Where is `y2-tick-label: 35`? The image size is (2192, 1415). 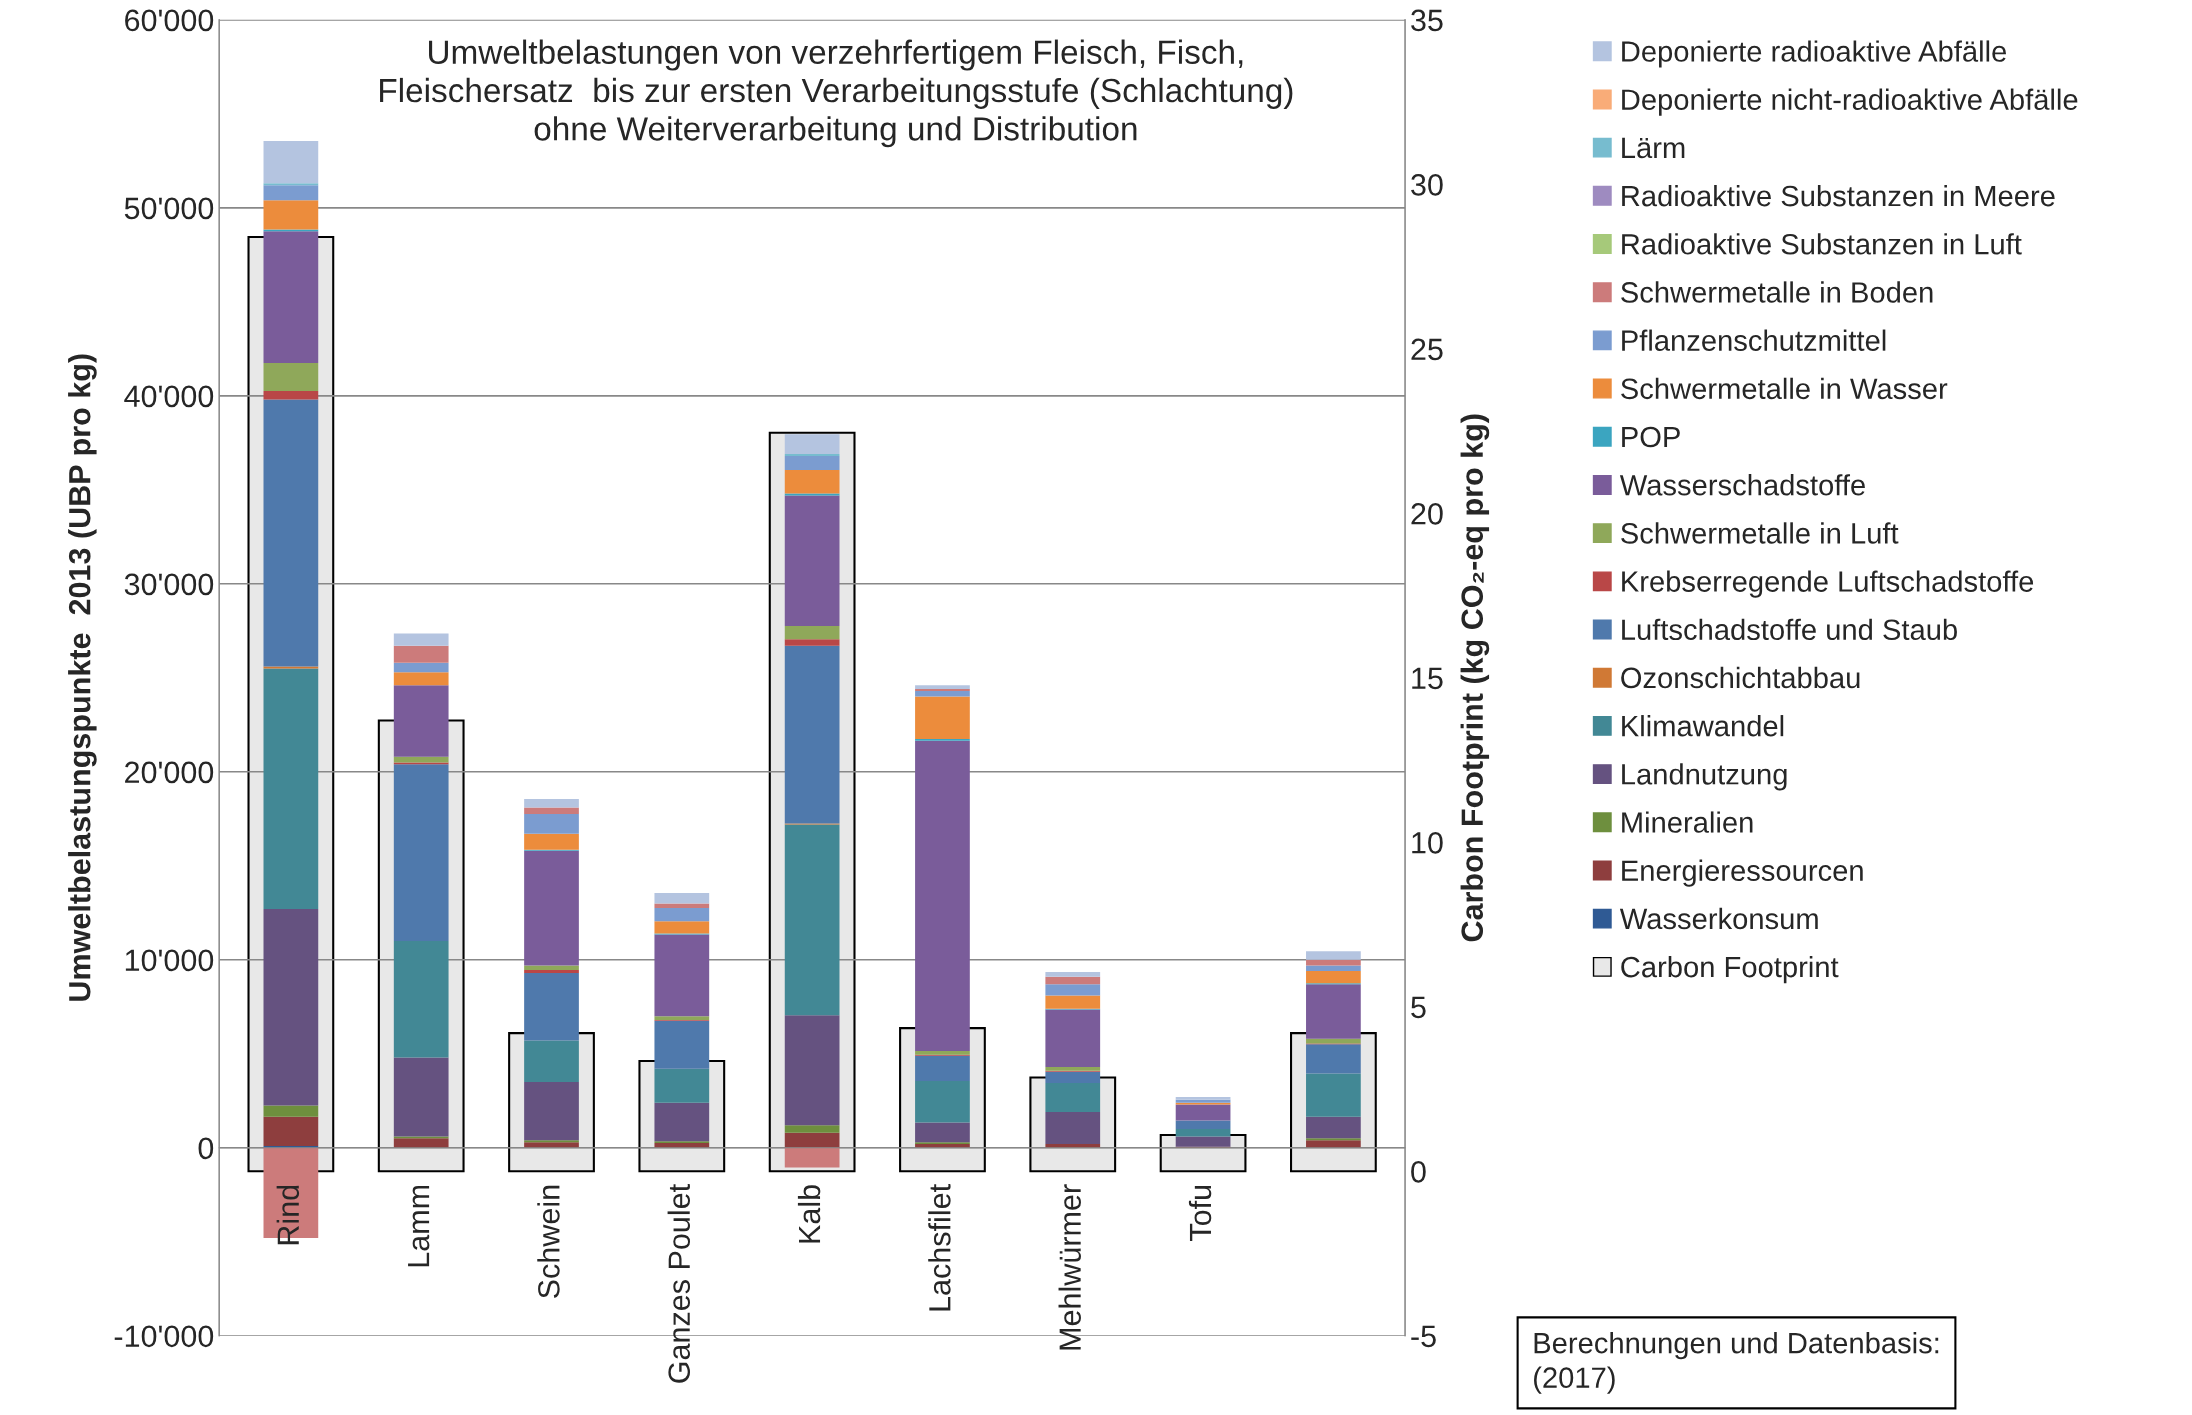
y2-tick-label: 35 is located at coordinates (1427, 20).